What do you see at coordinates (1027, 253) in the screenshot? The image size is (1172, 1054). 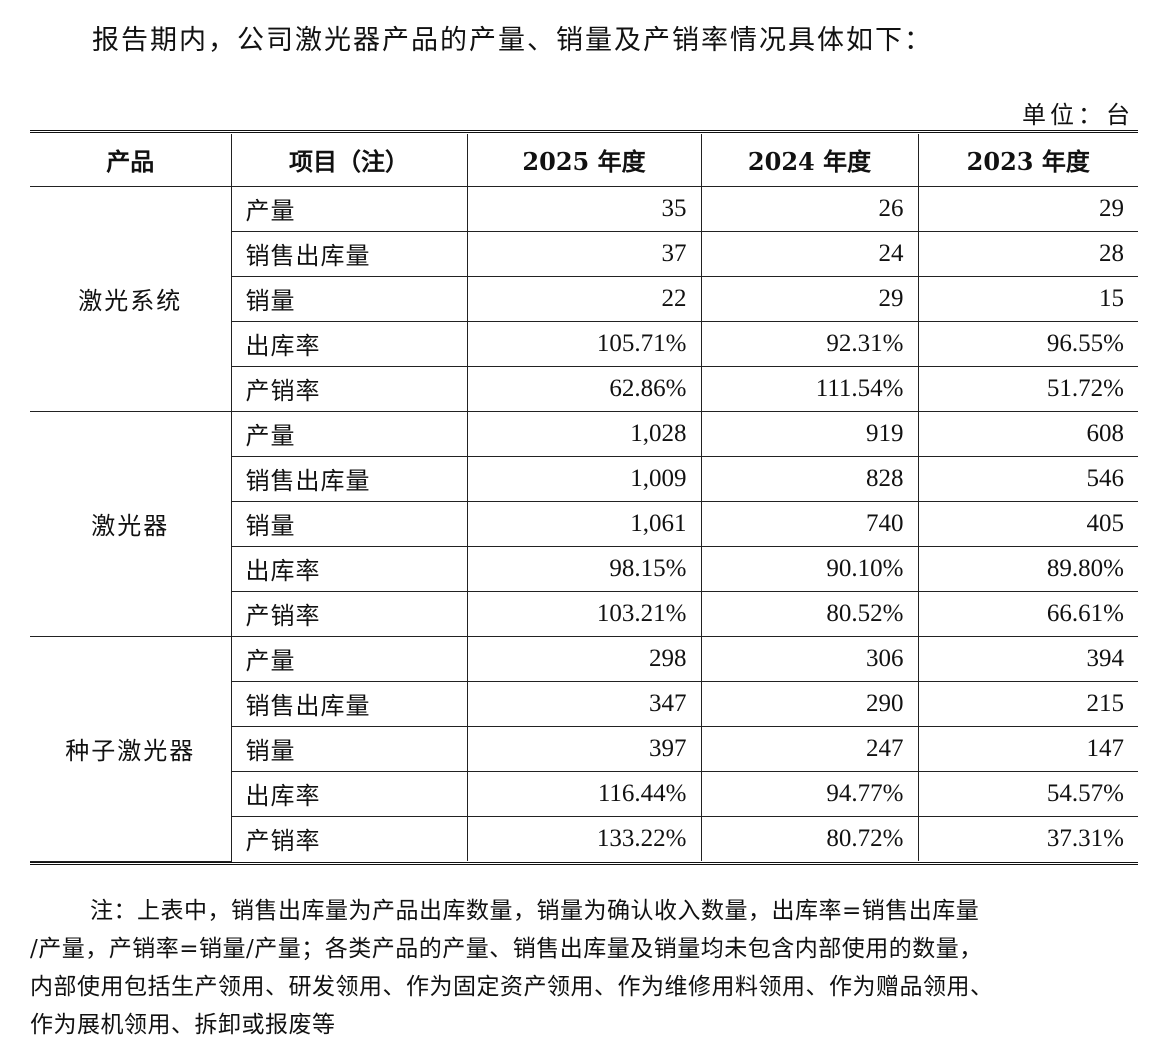 I see `value-2023-cell: 28` at bounding box center [1027, 253].